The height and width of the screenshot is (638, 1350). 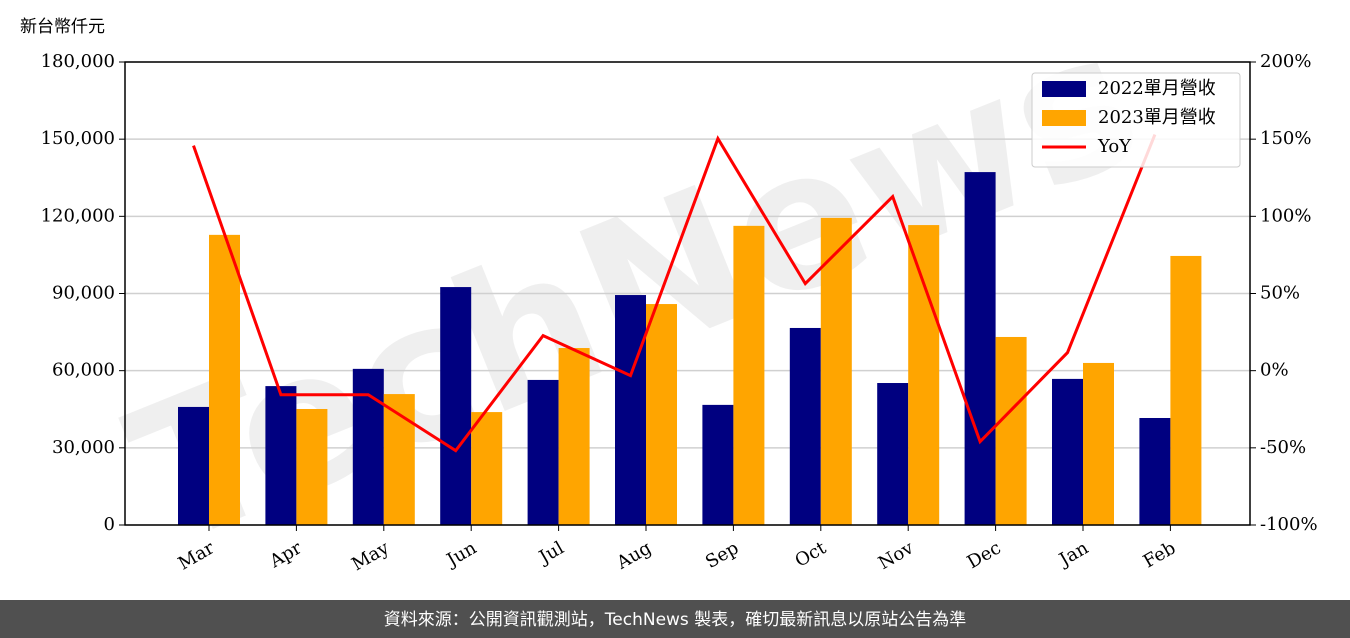 What do you see at coordinates (1160, 554) in the screenshot?
I see `x-tick-label: Feb` at bounding box center [1160, 554].